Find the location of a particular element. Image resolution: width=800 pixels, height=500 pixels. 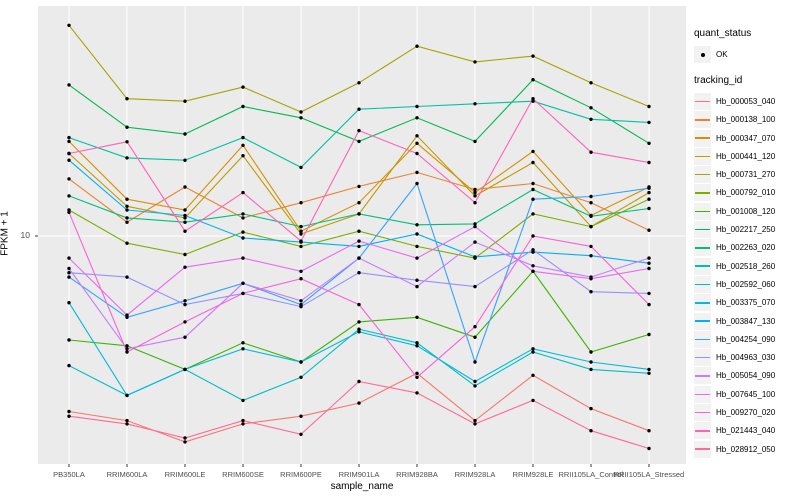

legend-entry-label: Hb_004254_090 is located at coordinates (746, 339).